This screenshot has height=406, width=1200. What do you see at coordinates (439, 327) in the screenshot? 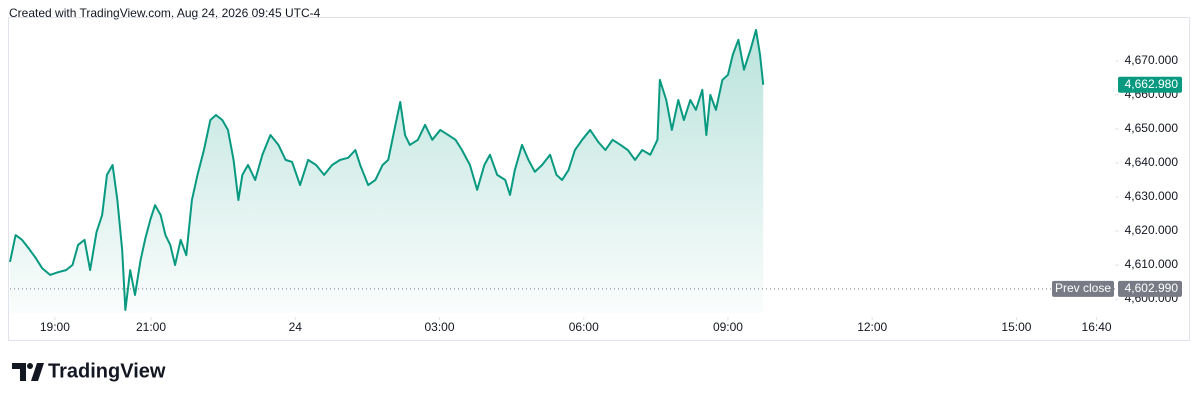
I see `x-tick-label: 03:00` at bounding box center [439, 327].